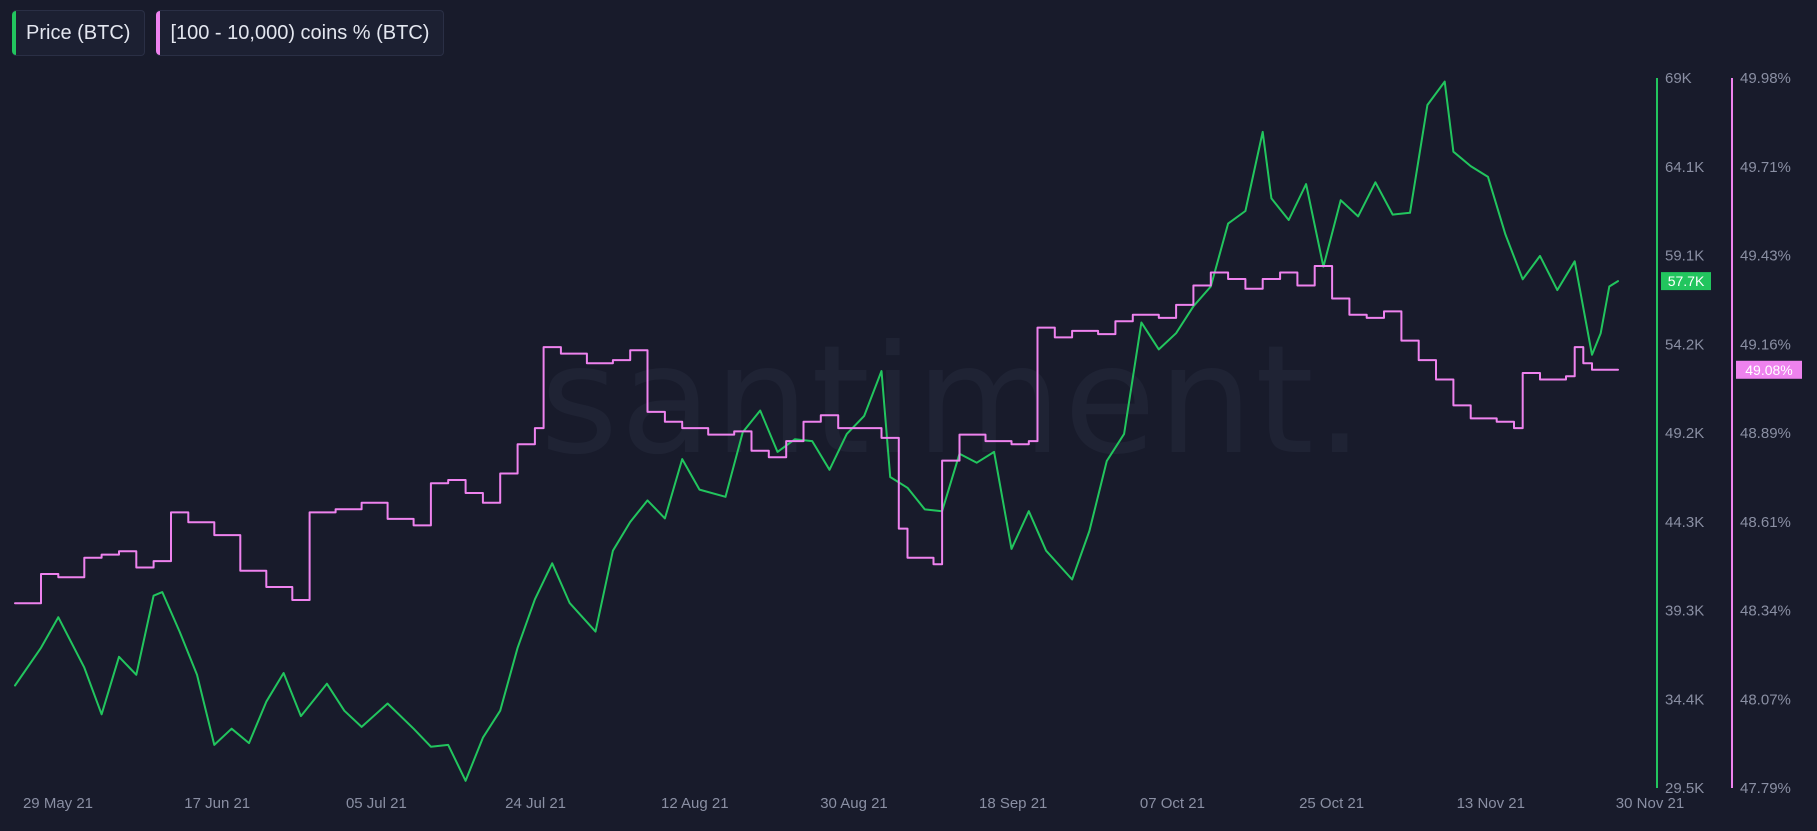 This screenshot has height=831, width=1817. Describe the element at coordinates (1765, 788) in the screenshot. I see `holders-axis-tick-label: 47.79%` at that location.